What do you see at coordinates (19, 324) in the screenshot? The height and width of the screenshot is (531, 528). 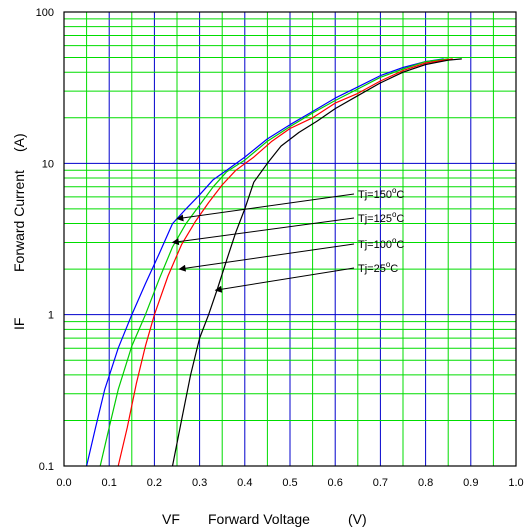 I see `y-axis-prefix: IF` at bounding box center [19, 324].